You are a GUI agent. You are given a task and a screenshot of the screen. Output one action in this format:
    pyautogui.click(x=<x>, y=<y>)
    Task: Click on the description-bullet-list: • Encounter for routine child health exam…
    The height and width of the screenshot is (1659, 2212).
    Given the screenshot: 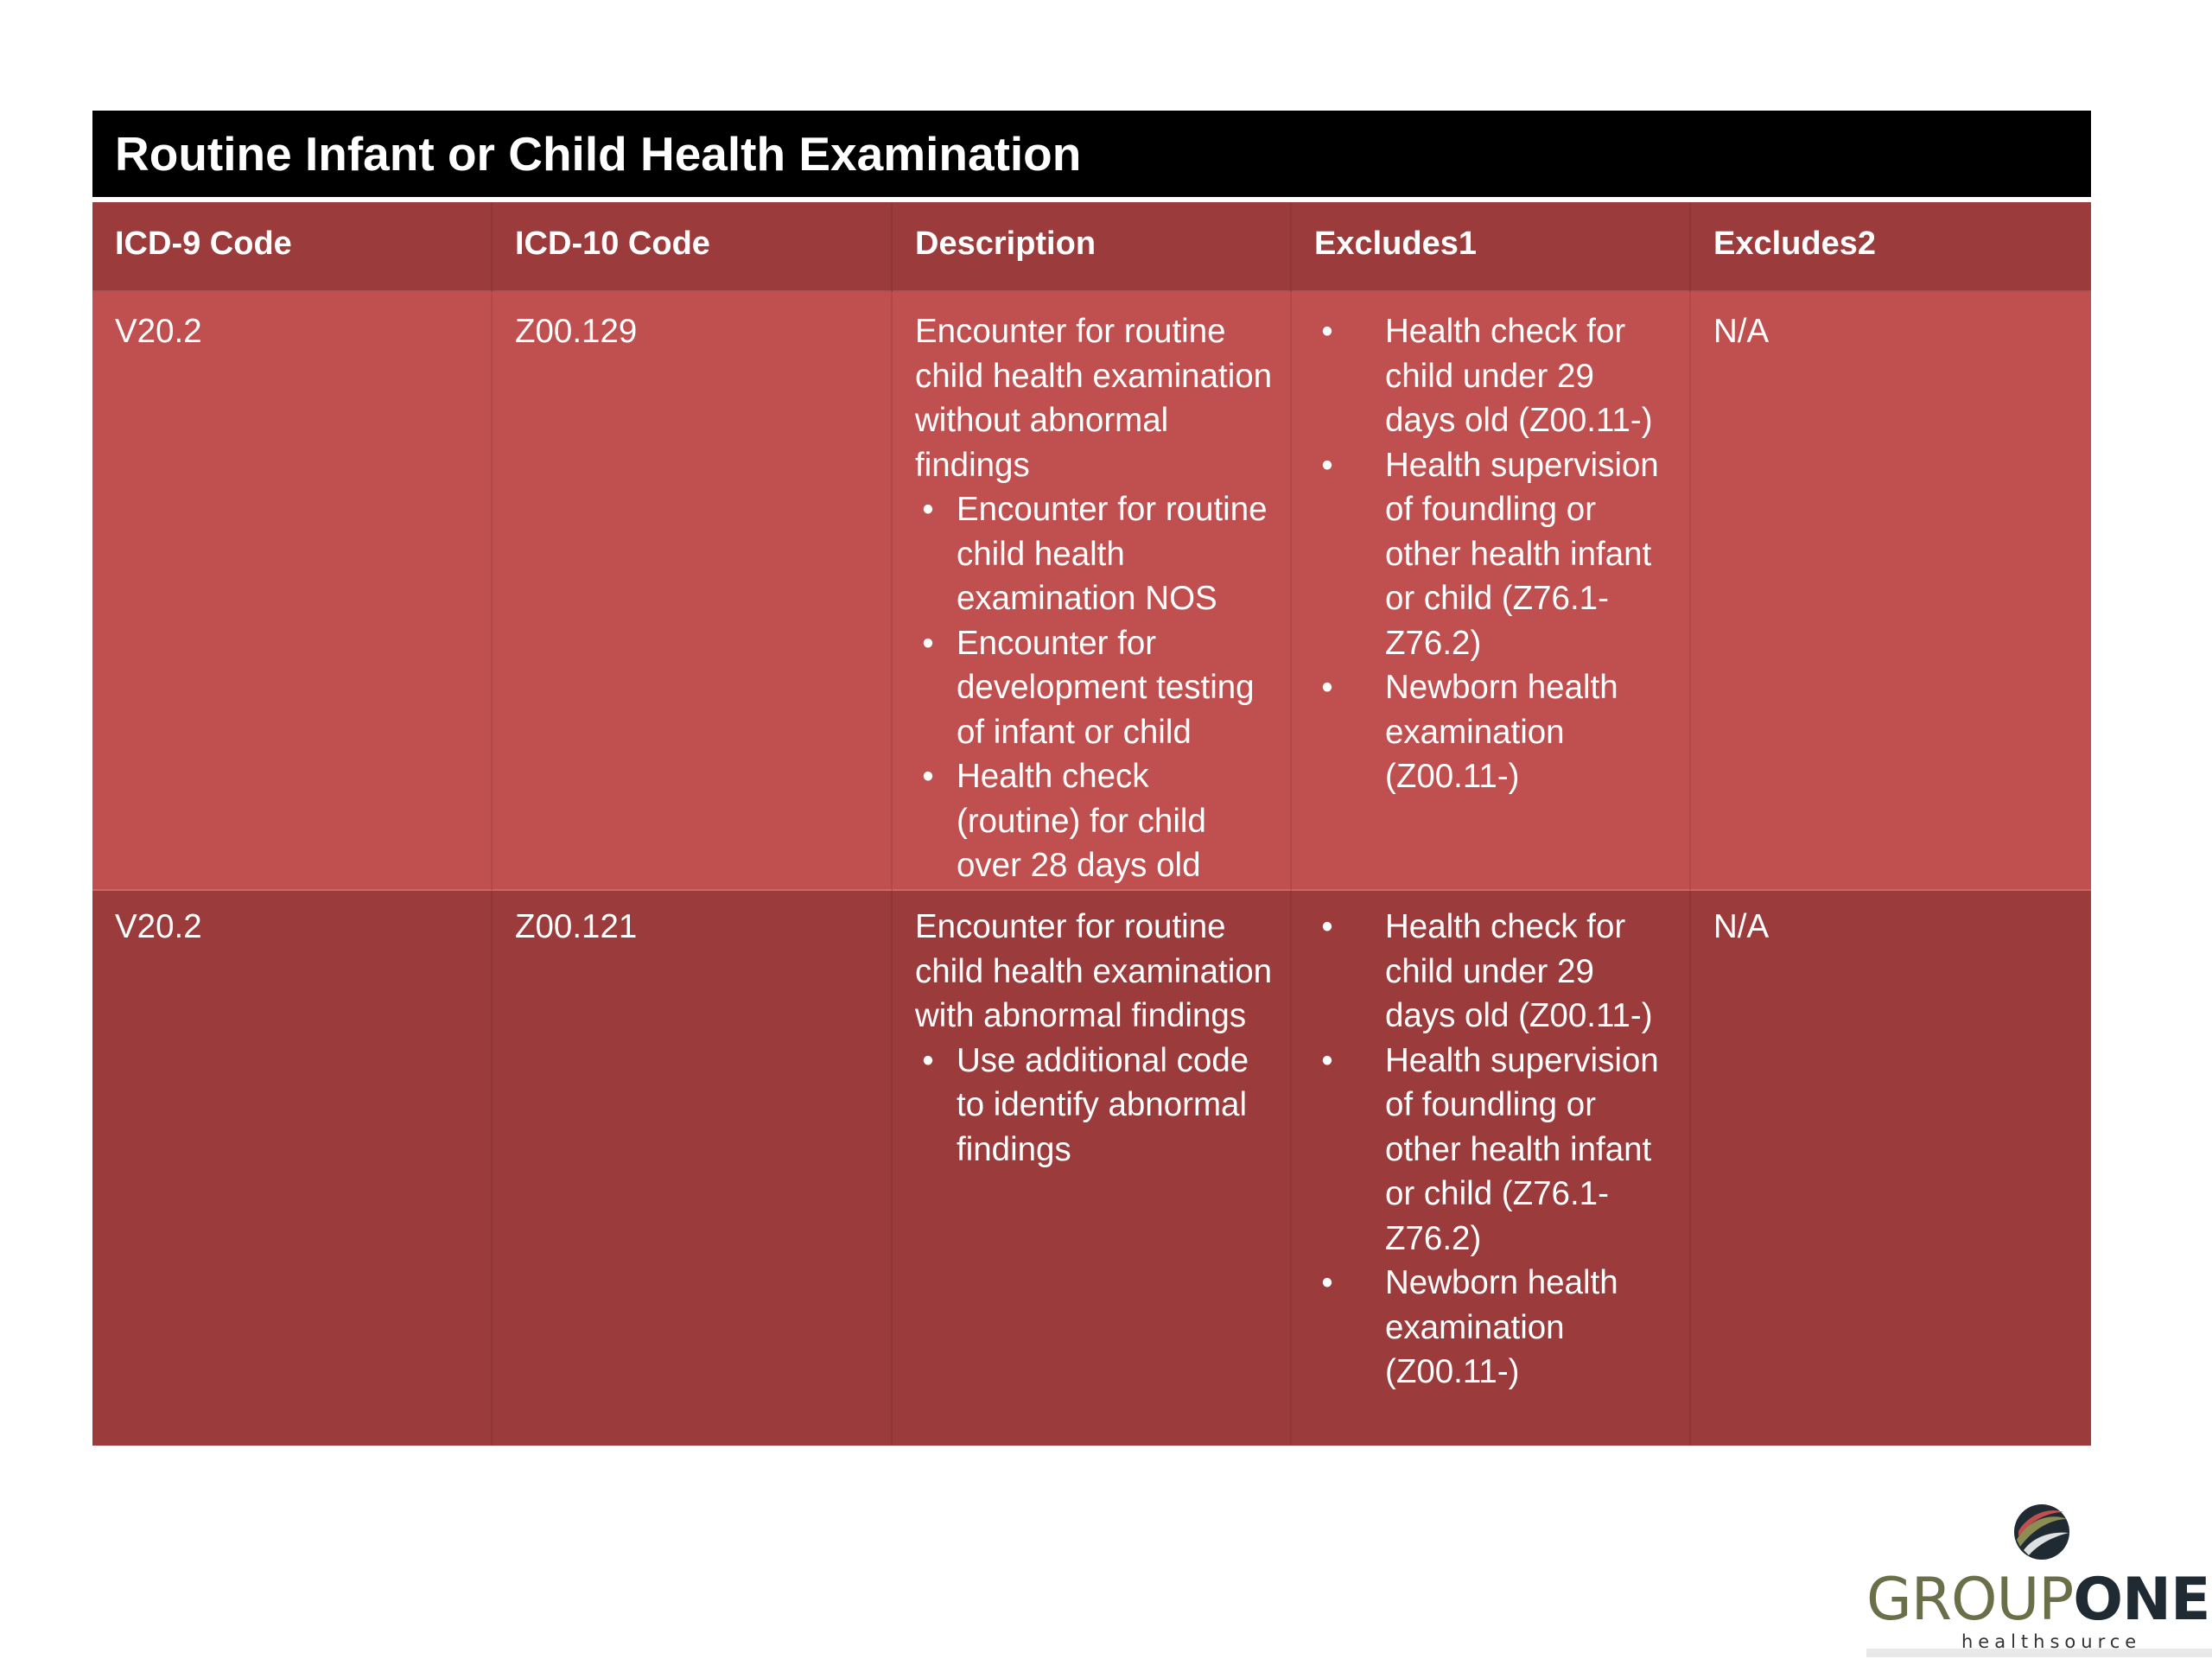 What is the action you would take?
    pyautogui.click(x=1094, y=687)
    